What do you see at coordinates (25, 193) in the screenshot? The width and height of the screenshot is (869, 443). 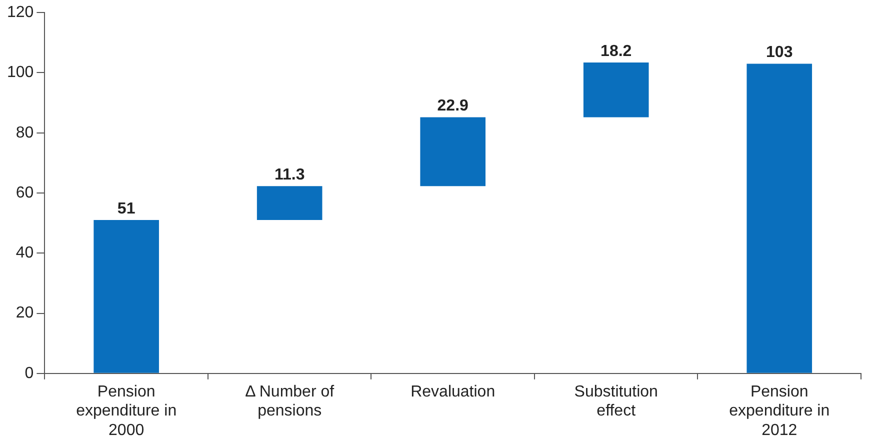 I see `y-tick-label: 60` at bounding box center [25, 193].